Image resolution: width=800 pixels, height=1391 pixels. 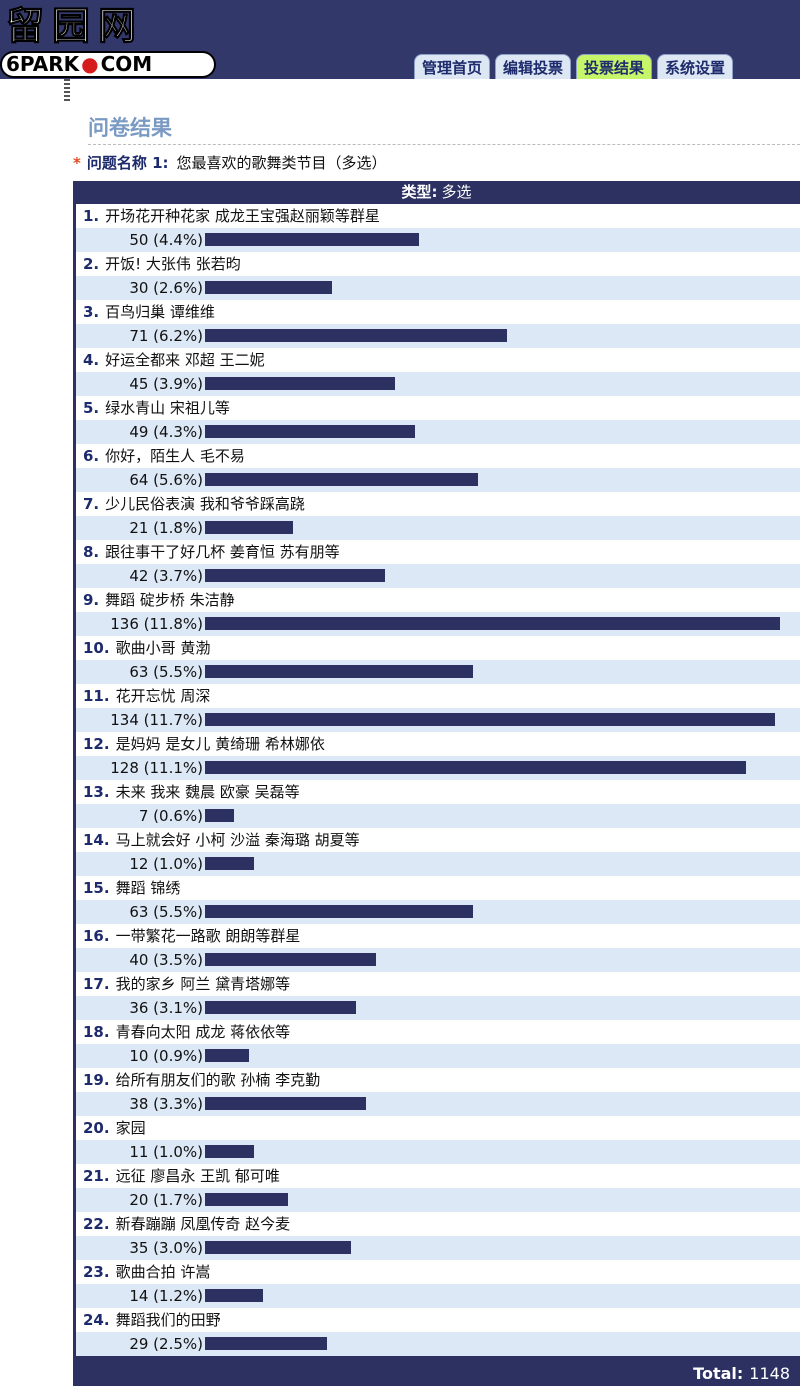 What do you see at coordinates (438, 1200) in the screenshot?
I see `option-value-row: 20 (1.7%)` at bounding box center [438, 1200].